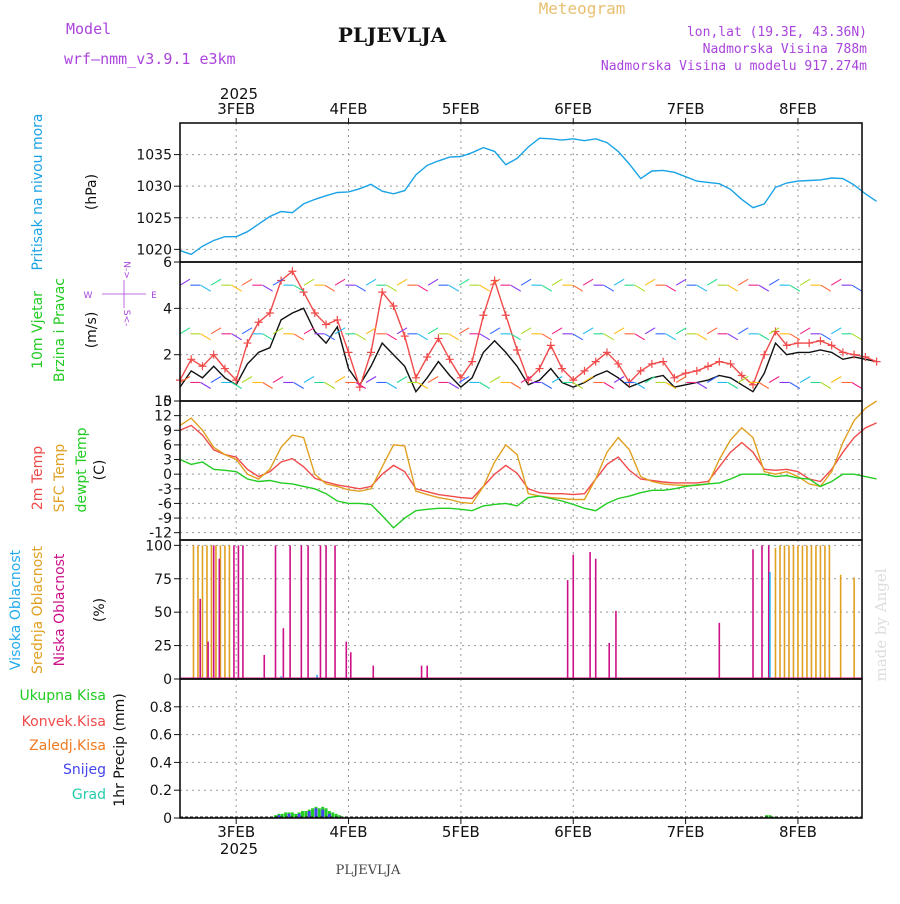 The image size is (900, 904). What do you see at coordinates (777, 32) in the screenshot?
I see `lonlat-label: lon,lat (19.3E, 43.36N)` at bounding box center [777, 32].